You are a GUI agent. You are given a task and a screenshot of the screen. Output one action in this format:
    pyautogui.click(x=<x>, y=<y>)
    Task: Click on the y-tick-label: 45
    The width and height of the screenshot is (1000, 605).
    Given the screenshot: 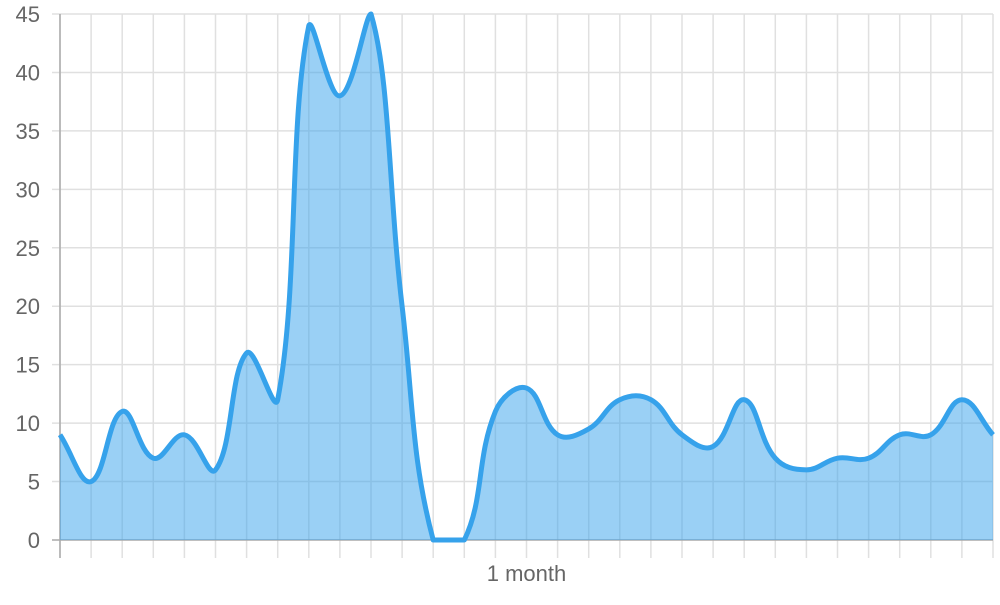 What is the action you would take?
    pyautogui.click(x=28, y=14)
    